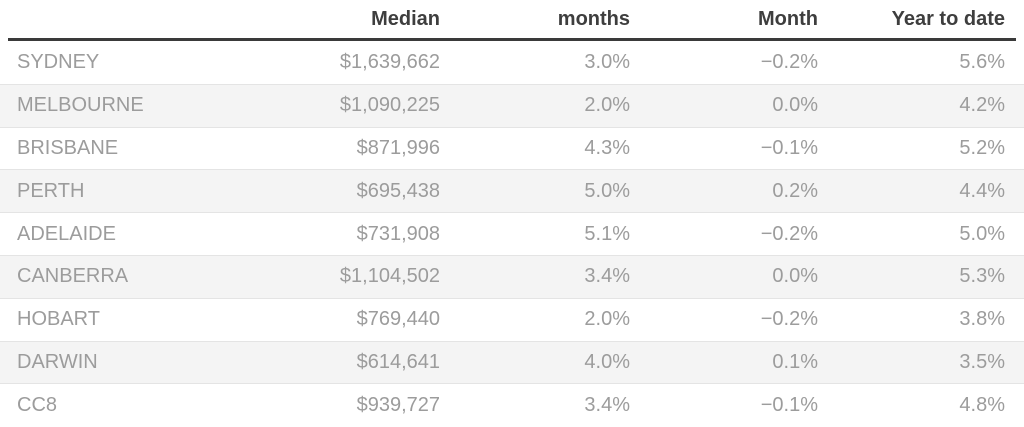  What do you see at coordinates (58, 319) in the screenshot?
I see `city-cell: HOBART` at bounding box center [58, 319].